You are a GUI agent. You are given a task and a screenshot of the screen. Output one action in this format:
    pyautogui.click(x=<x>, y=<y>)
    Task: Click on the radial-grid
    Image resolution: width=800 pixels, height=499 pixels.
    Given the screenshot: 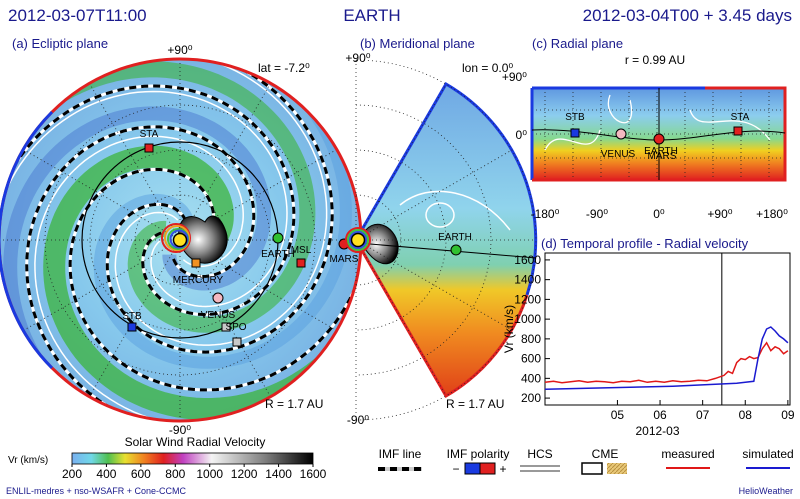 What is the action you would take?
    pyautogui.click(x=658, y=134)
    